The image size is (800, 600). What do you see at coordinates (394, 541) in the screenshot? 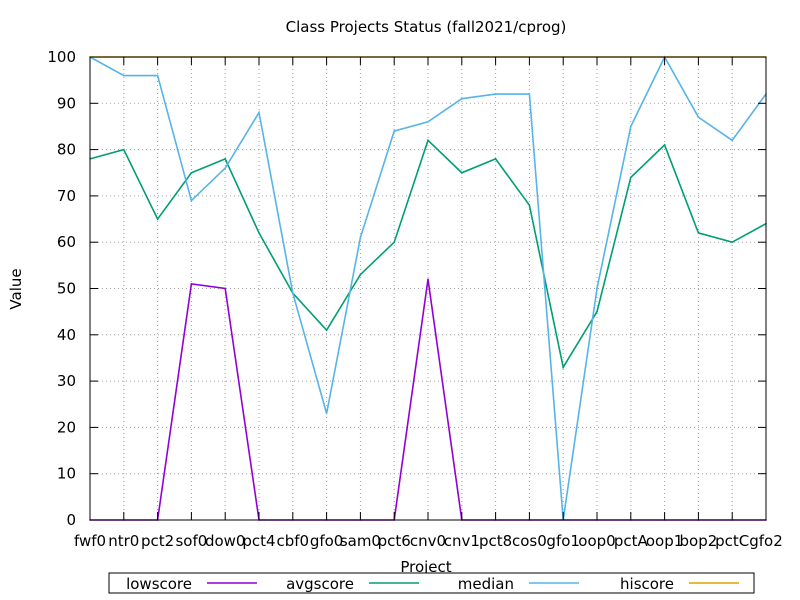
I see `x-tick-label: pct6` at bounding box center [394, 541].